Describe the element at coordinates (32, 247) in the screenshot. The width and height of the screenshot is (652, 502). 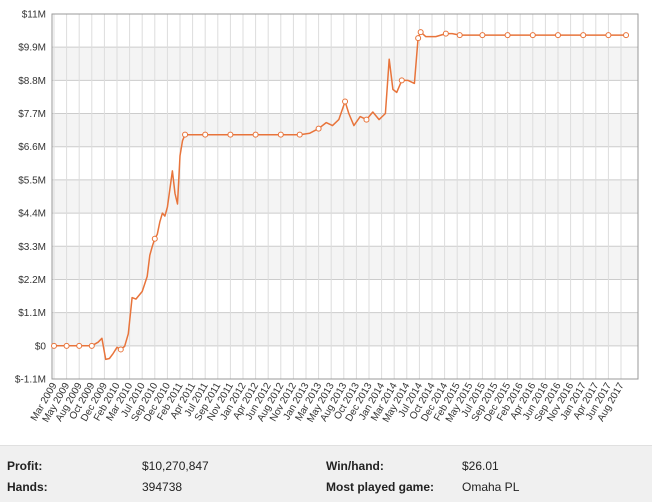
I see `y-tick-label: $3.3M` at that location.